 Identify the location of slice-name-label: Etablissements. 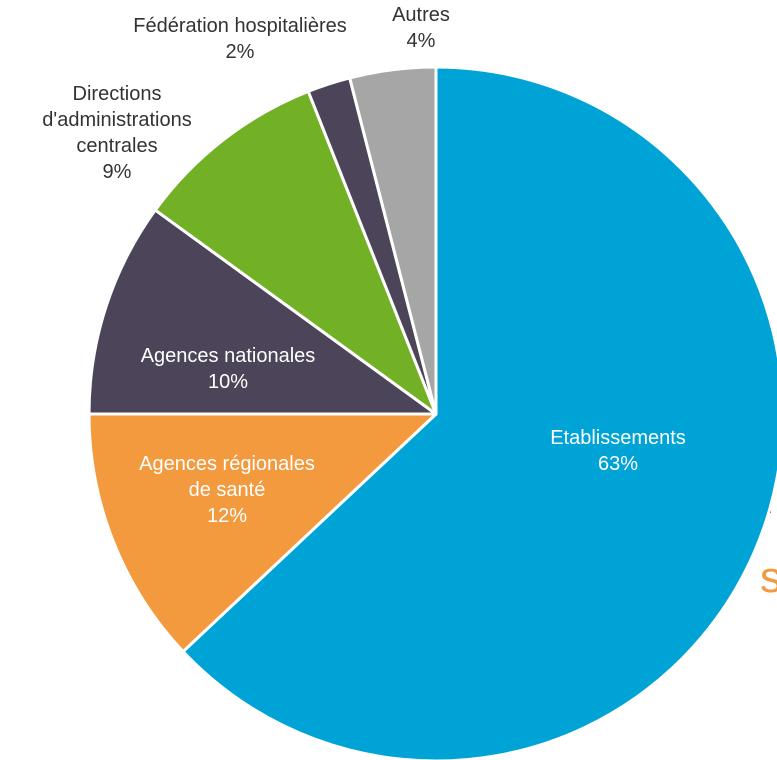
(618, 438).